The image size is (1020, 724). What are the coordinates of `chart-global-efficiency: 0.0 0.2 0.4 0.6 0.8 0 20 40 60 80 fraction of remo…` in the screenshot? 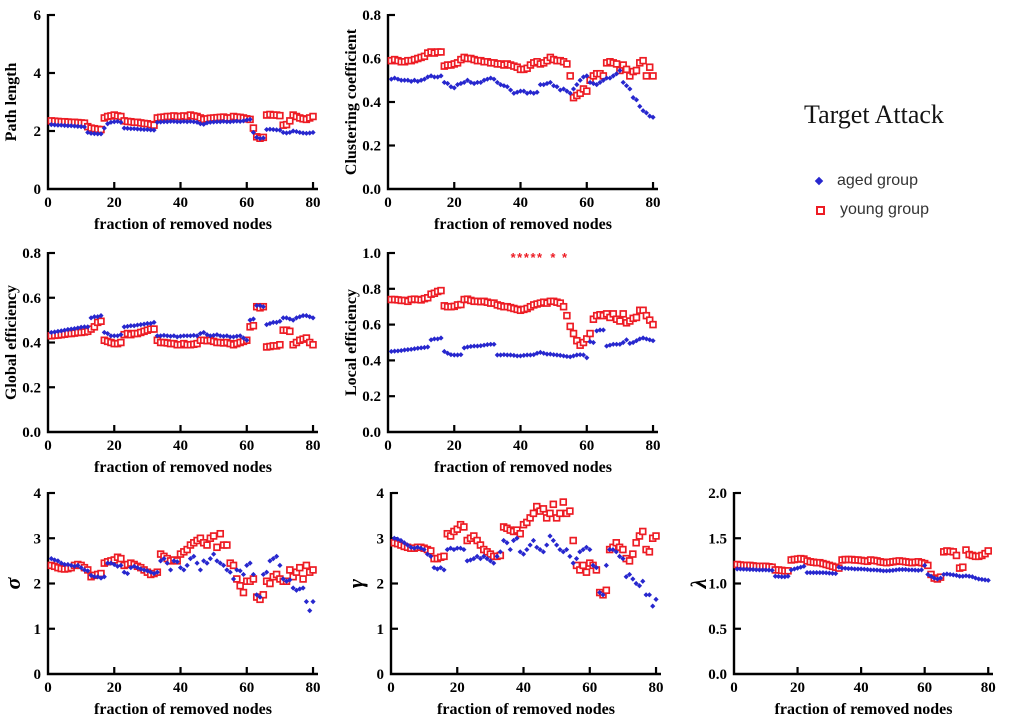 It's located at (172, 363).